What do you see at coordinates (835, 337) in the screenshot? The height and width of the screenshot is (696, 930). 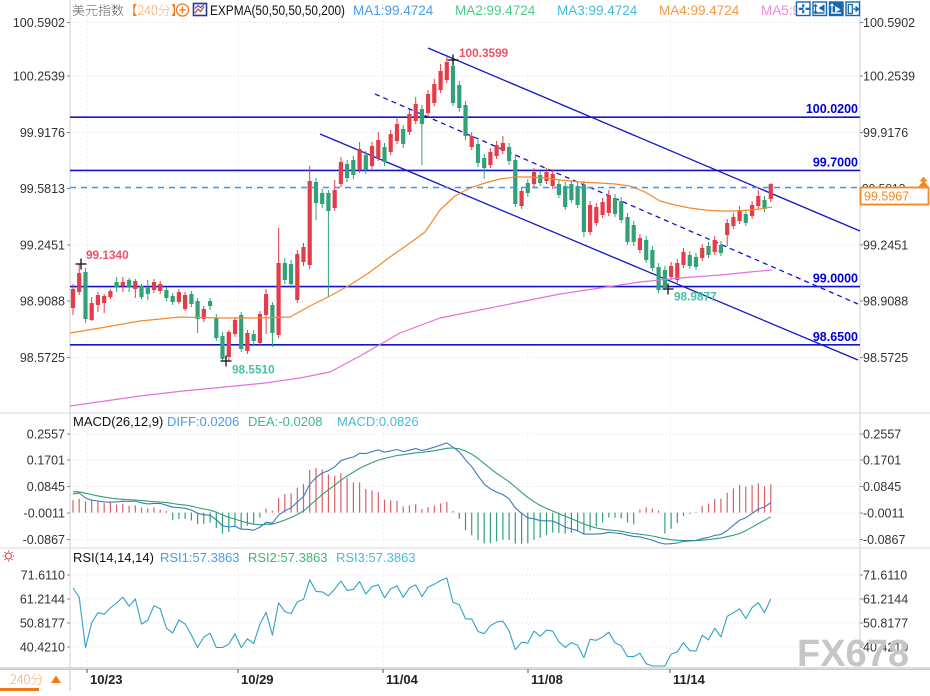 I see `svg-text: 98.6500` at bounding box center [835, 337].